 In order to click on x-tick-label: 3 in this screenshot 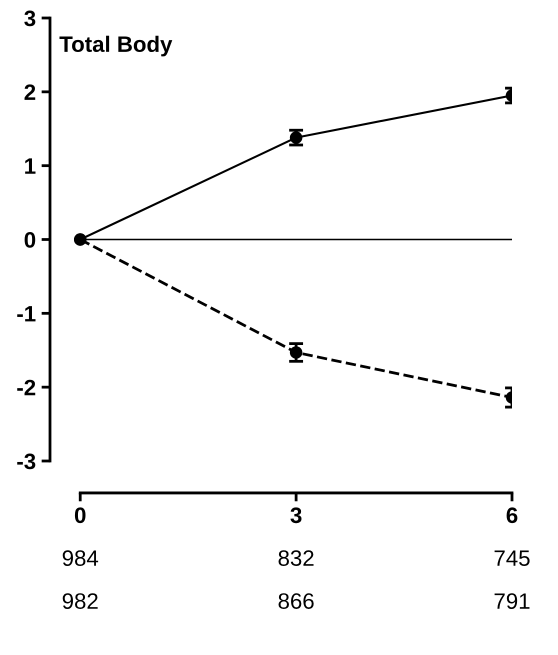, I will do `click(296, 515)`.